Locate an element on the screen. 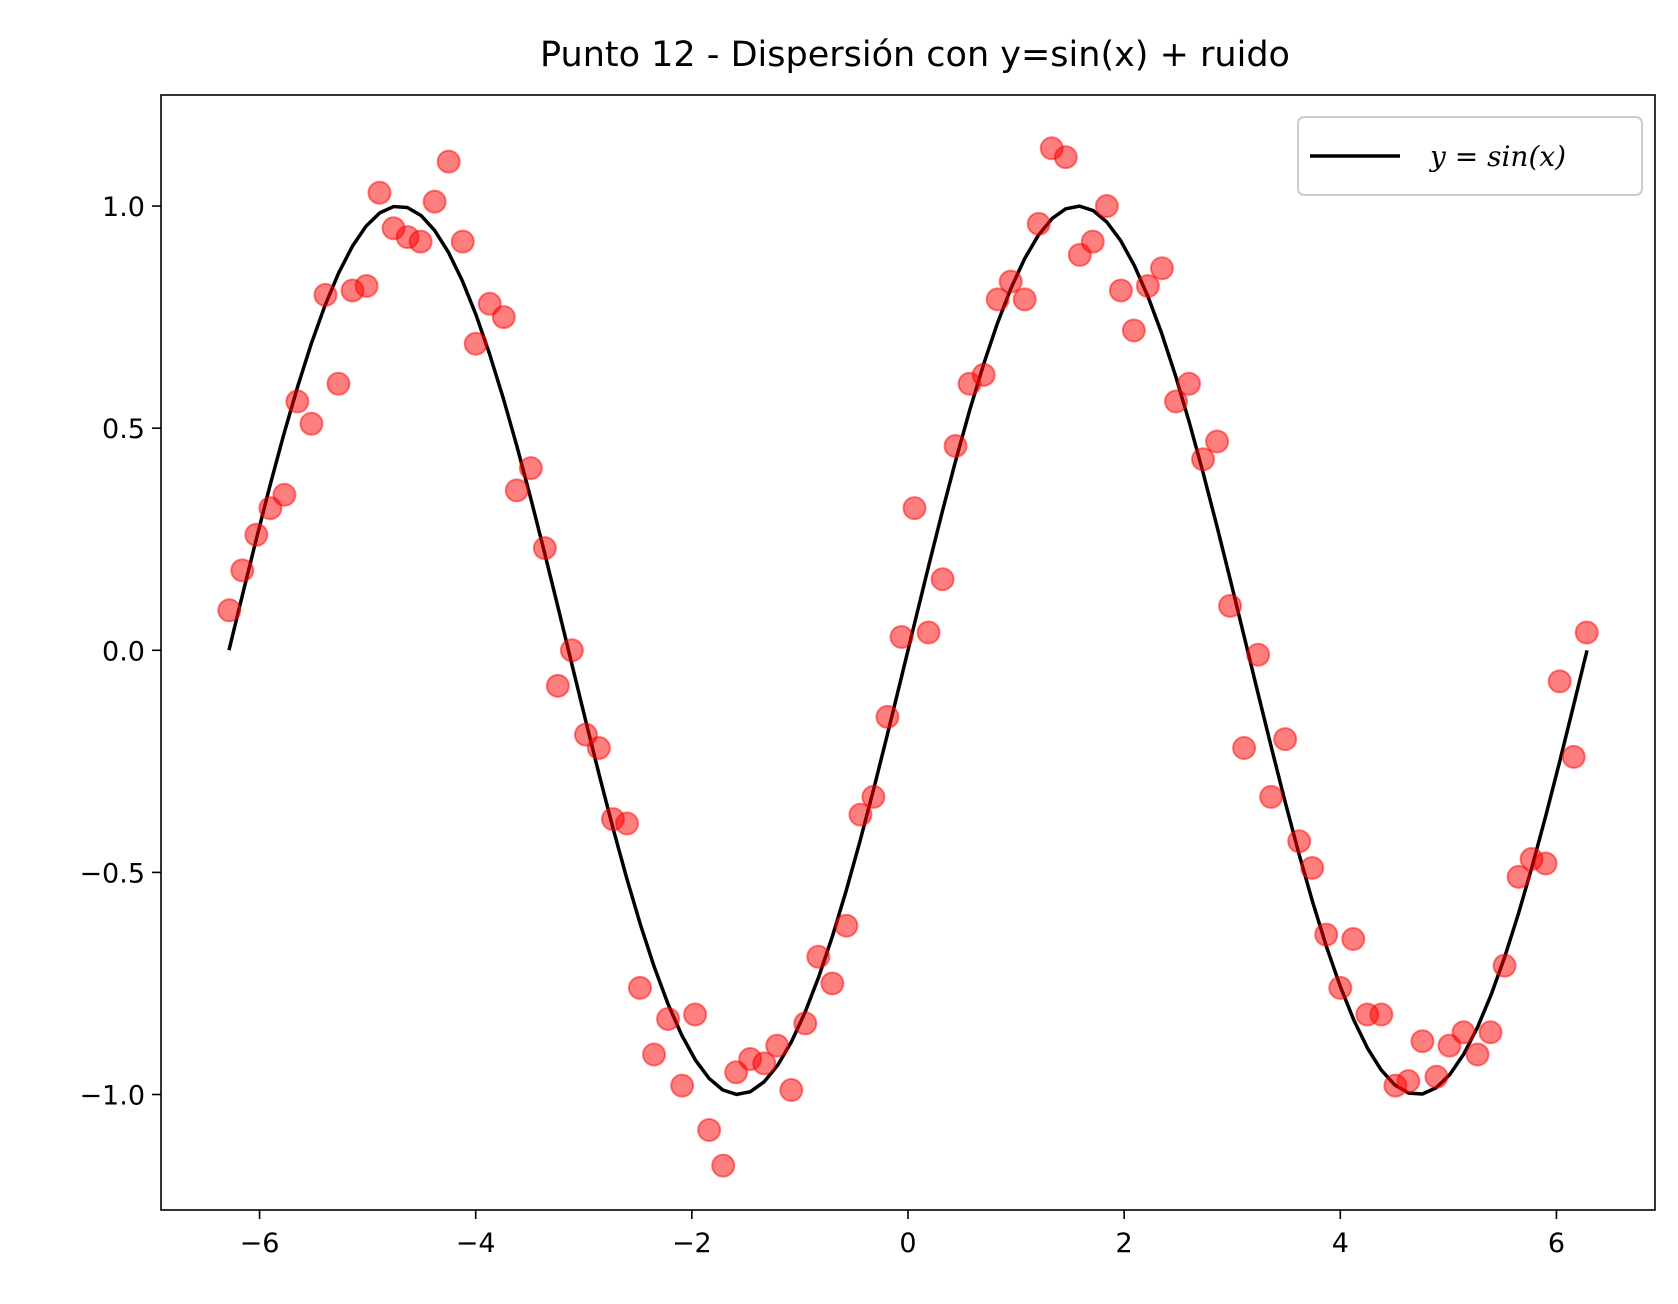  x-tick-label: −4 is located at coordinates (476, 1243).